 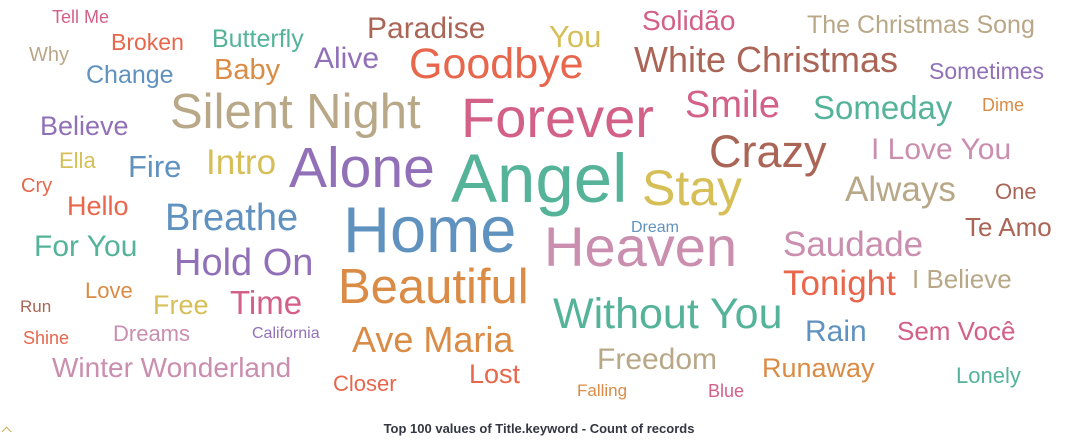 I want to click on word-intro: Intro, so click(x=241, y=162).